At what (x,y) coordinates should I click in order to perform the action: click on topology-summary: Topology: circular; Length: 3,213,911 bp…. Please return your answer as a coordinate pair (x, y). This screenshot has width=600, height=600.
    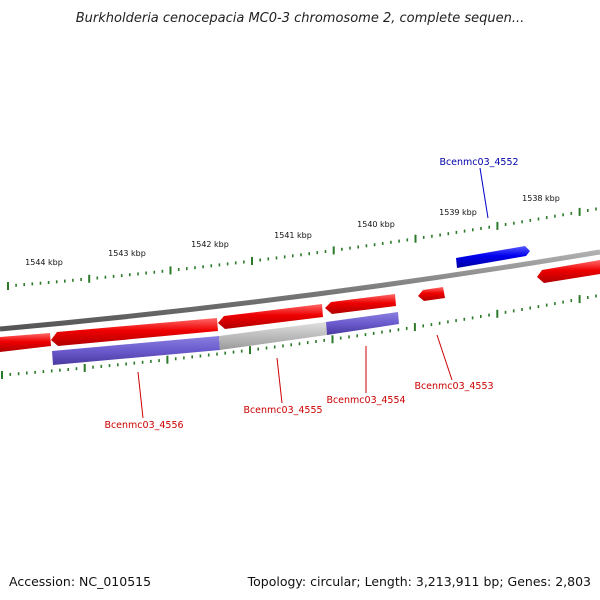
    Looking at the image, I should click on (419, 581).